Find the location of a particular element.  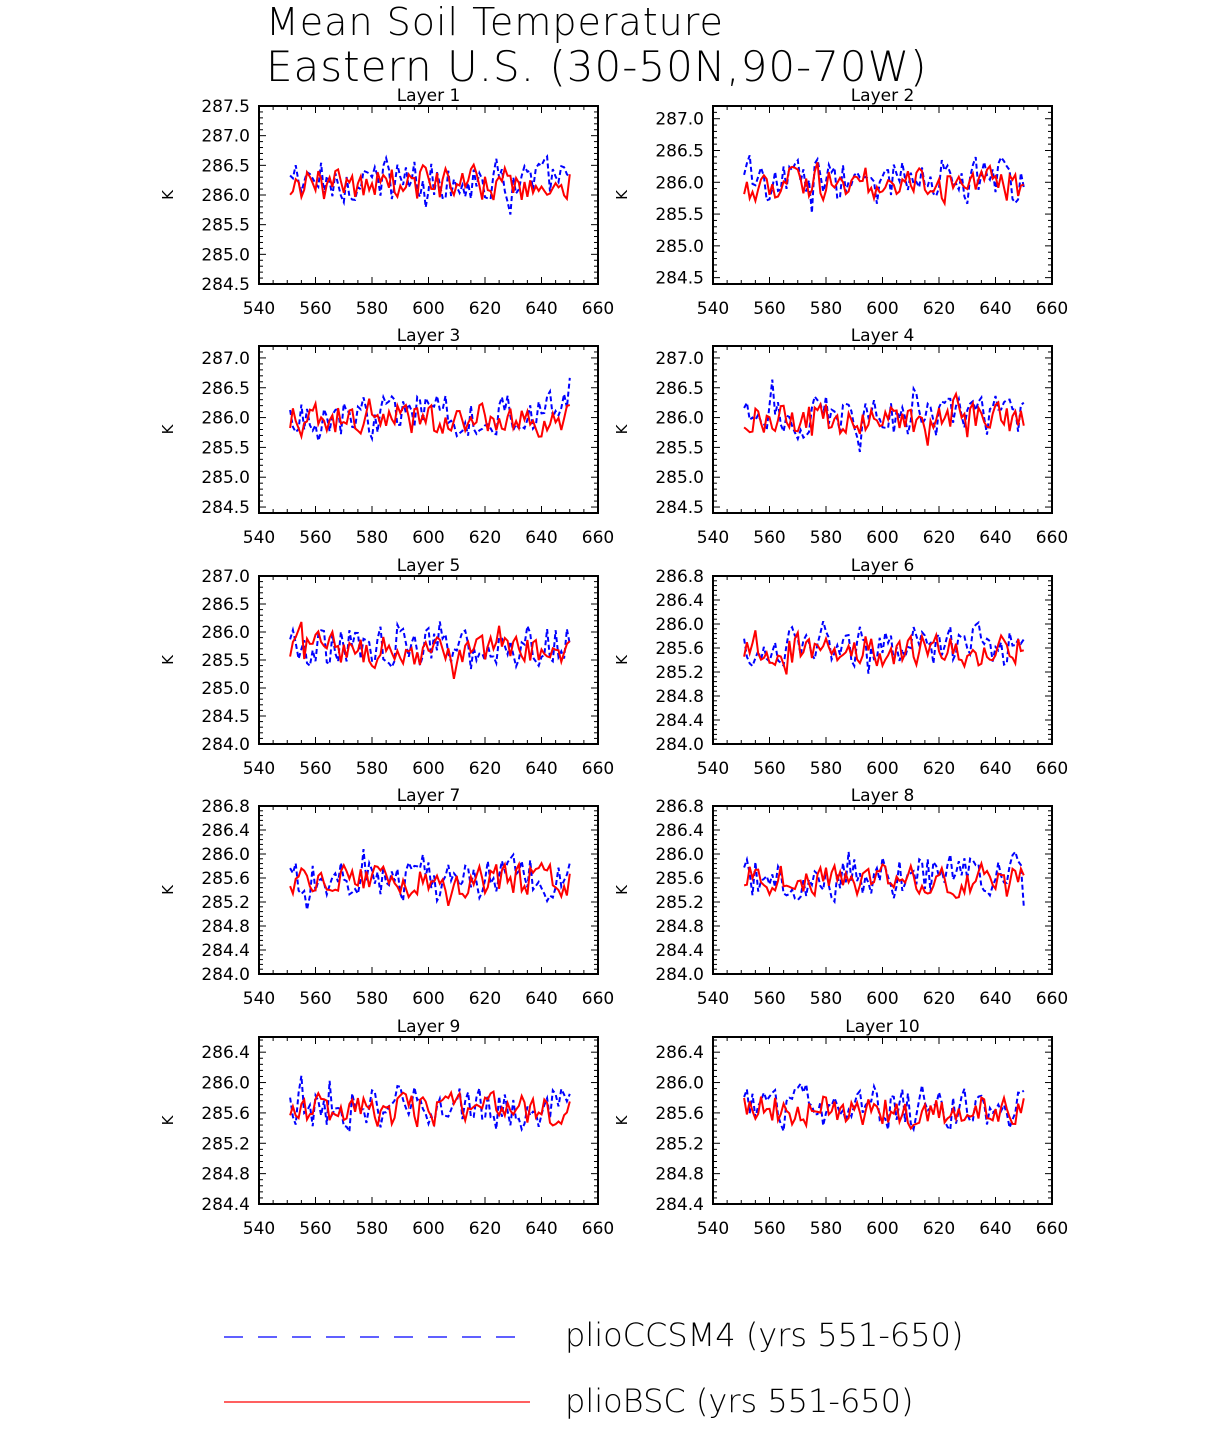

layer2-y-tick-label: 286.5 is located at coordinates (679, 152).